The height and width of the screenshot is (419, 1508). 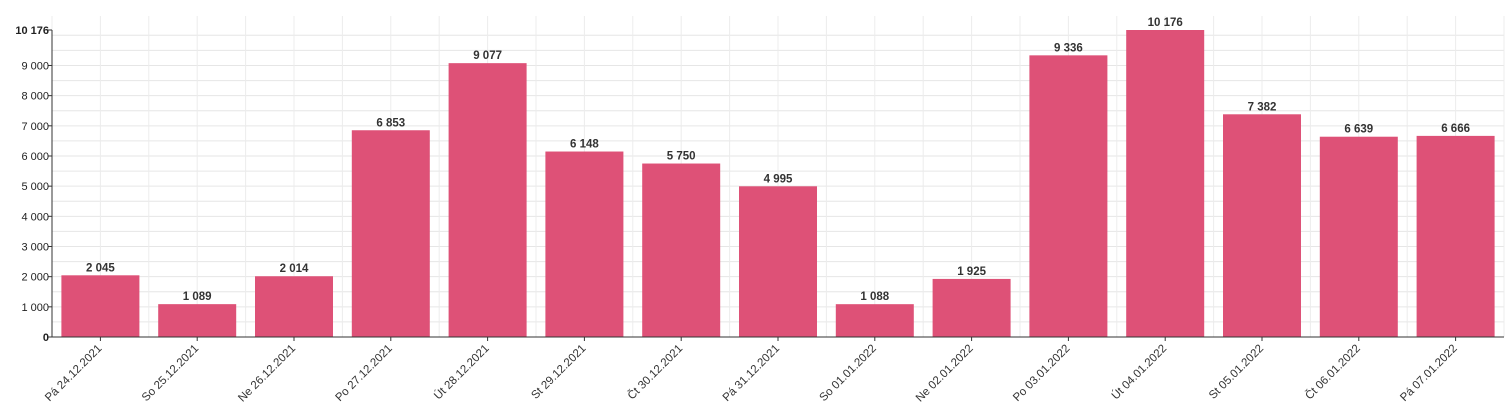 I want to click on data-label: 5 750, so click(x=681, y=157).